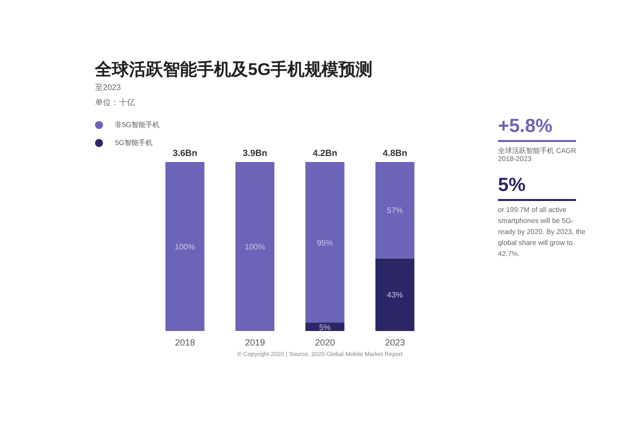 The height and width of the screenshot is (426, 640). Describe the element at coordinates (115, 102) in the screenshot. I see `text: 单位：十亿` at that location.